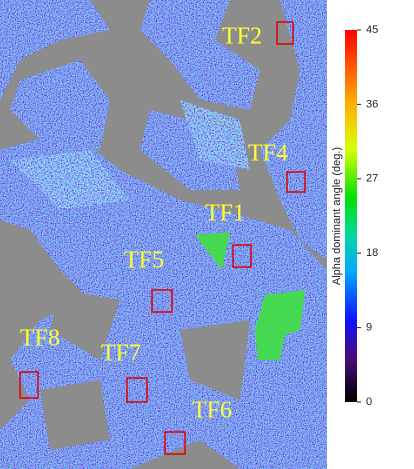  What do you see at coordinates (372, 179) in the screenshot?
I see `tick-label: 27` at bounding box center [372, 179].